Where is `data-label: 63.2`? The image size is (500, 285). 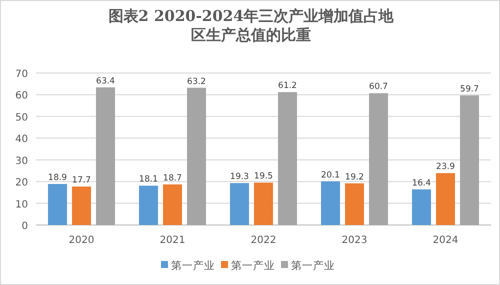 data-label: 63.2 is located at coordinates (196, 81).